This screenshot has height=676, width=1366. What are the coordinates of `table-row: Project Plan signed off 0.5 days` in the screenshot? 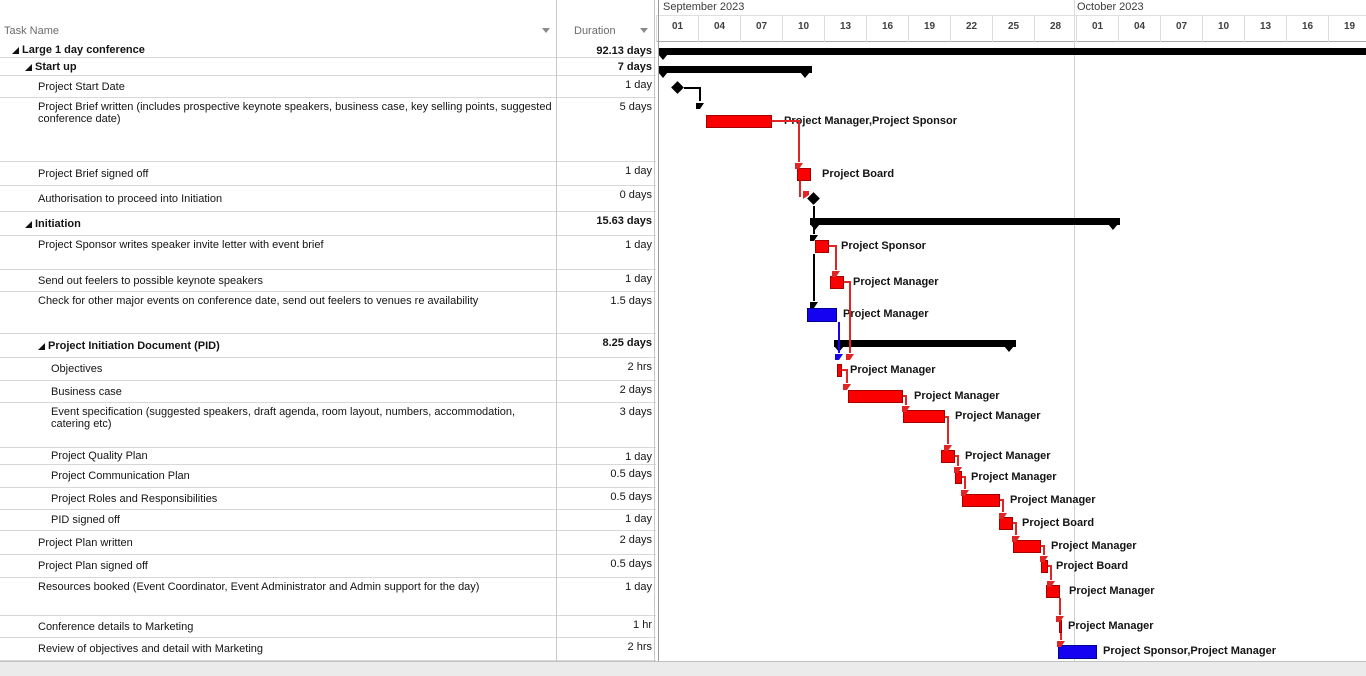 It's located at (328, 566).